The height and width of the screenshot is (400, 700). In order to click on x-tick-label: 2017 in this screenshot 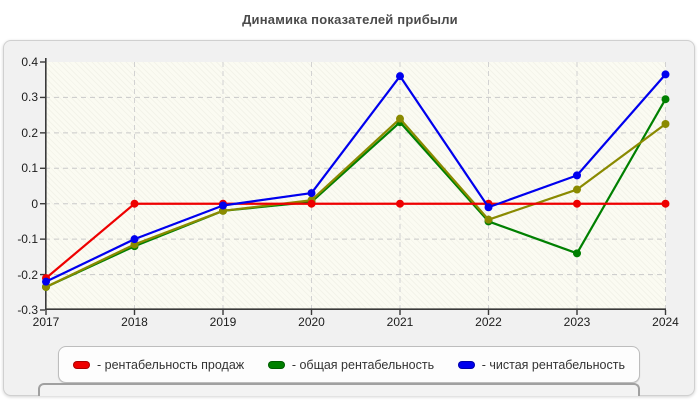, I will do `click(46, 322)`.